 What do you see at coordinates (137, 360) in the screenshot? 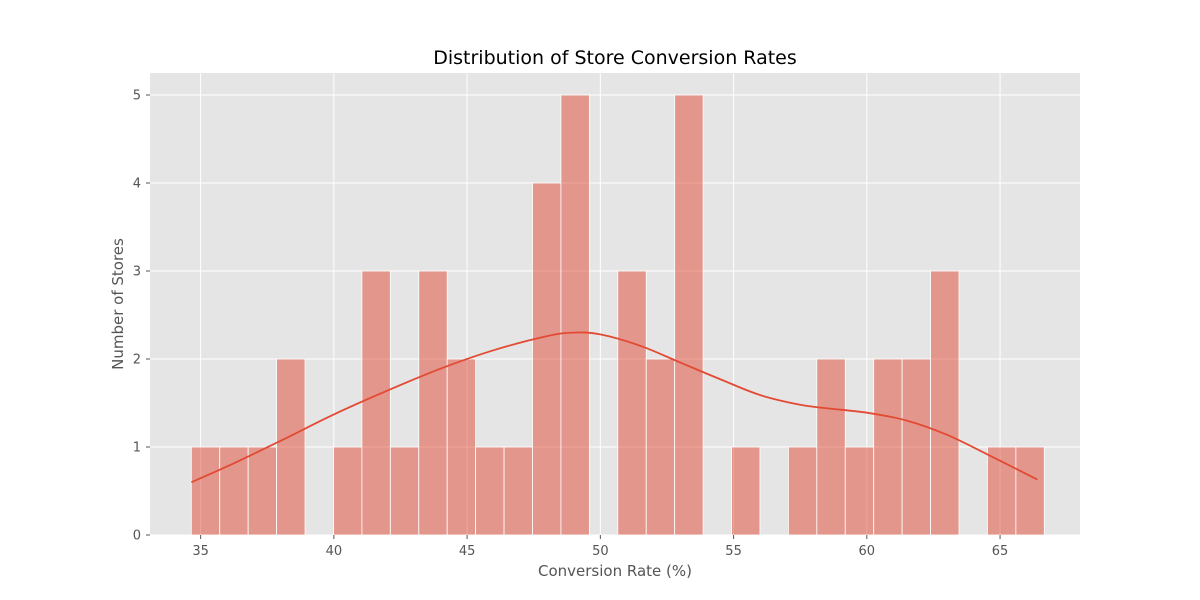
I see `y-tick-label: 2` at bounding box center [137, 360].